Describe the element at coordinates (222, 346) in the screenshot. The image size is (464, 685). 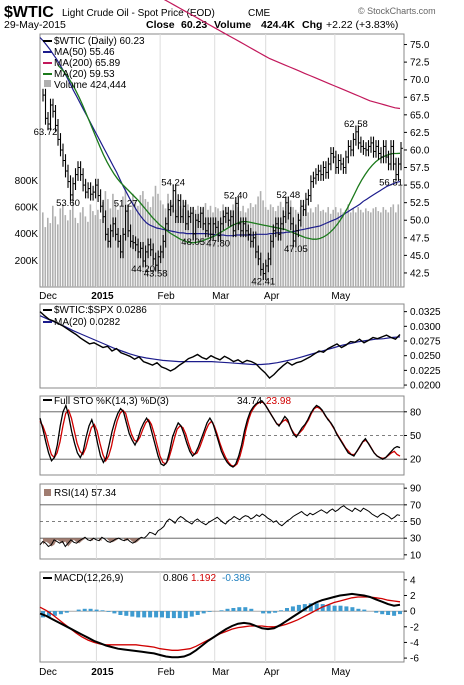
I see `panel-frame-ratio` at that location.